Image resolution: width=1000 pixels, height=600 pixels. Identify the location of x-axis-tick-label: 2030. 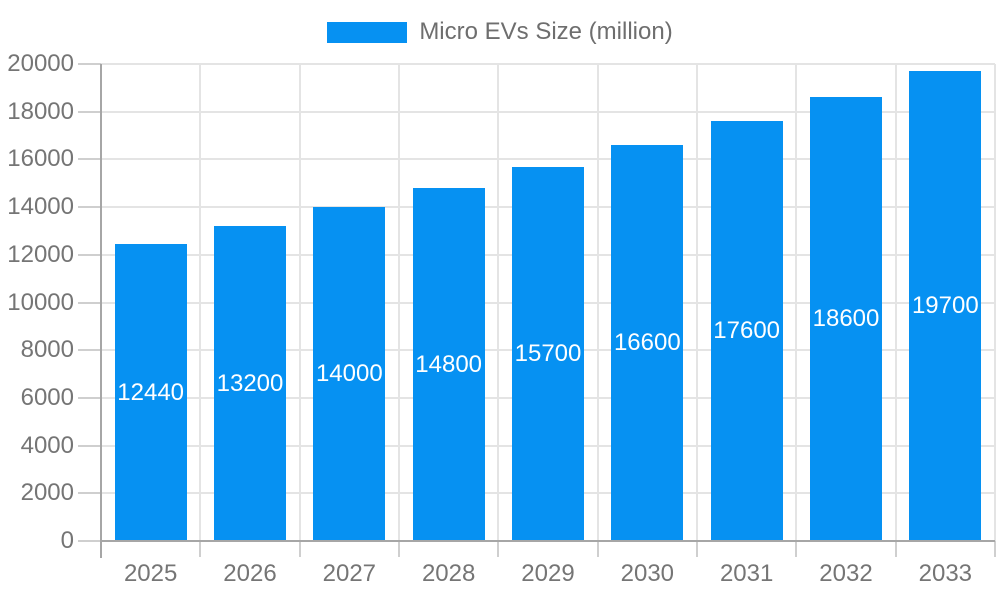
(647, 573).